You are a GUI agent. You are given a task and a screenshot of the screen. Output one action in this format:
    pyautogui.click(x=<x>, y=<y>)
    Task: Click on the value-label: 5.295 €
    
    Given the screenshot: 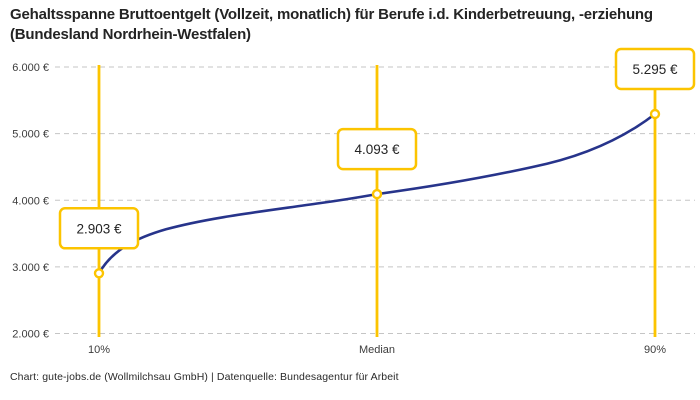 What is the action you would take?
    pyautogui.click(x=655, y=69)
    